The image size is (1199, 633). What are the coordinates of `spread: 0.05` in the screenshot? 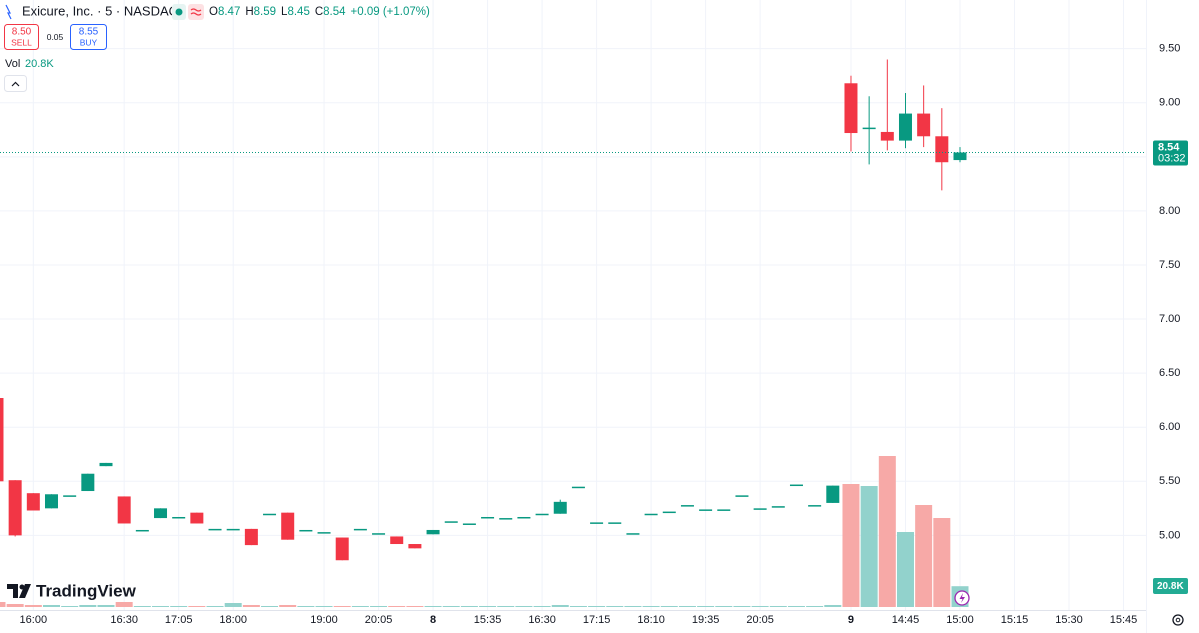 It's located at (55, 37).